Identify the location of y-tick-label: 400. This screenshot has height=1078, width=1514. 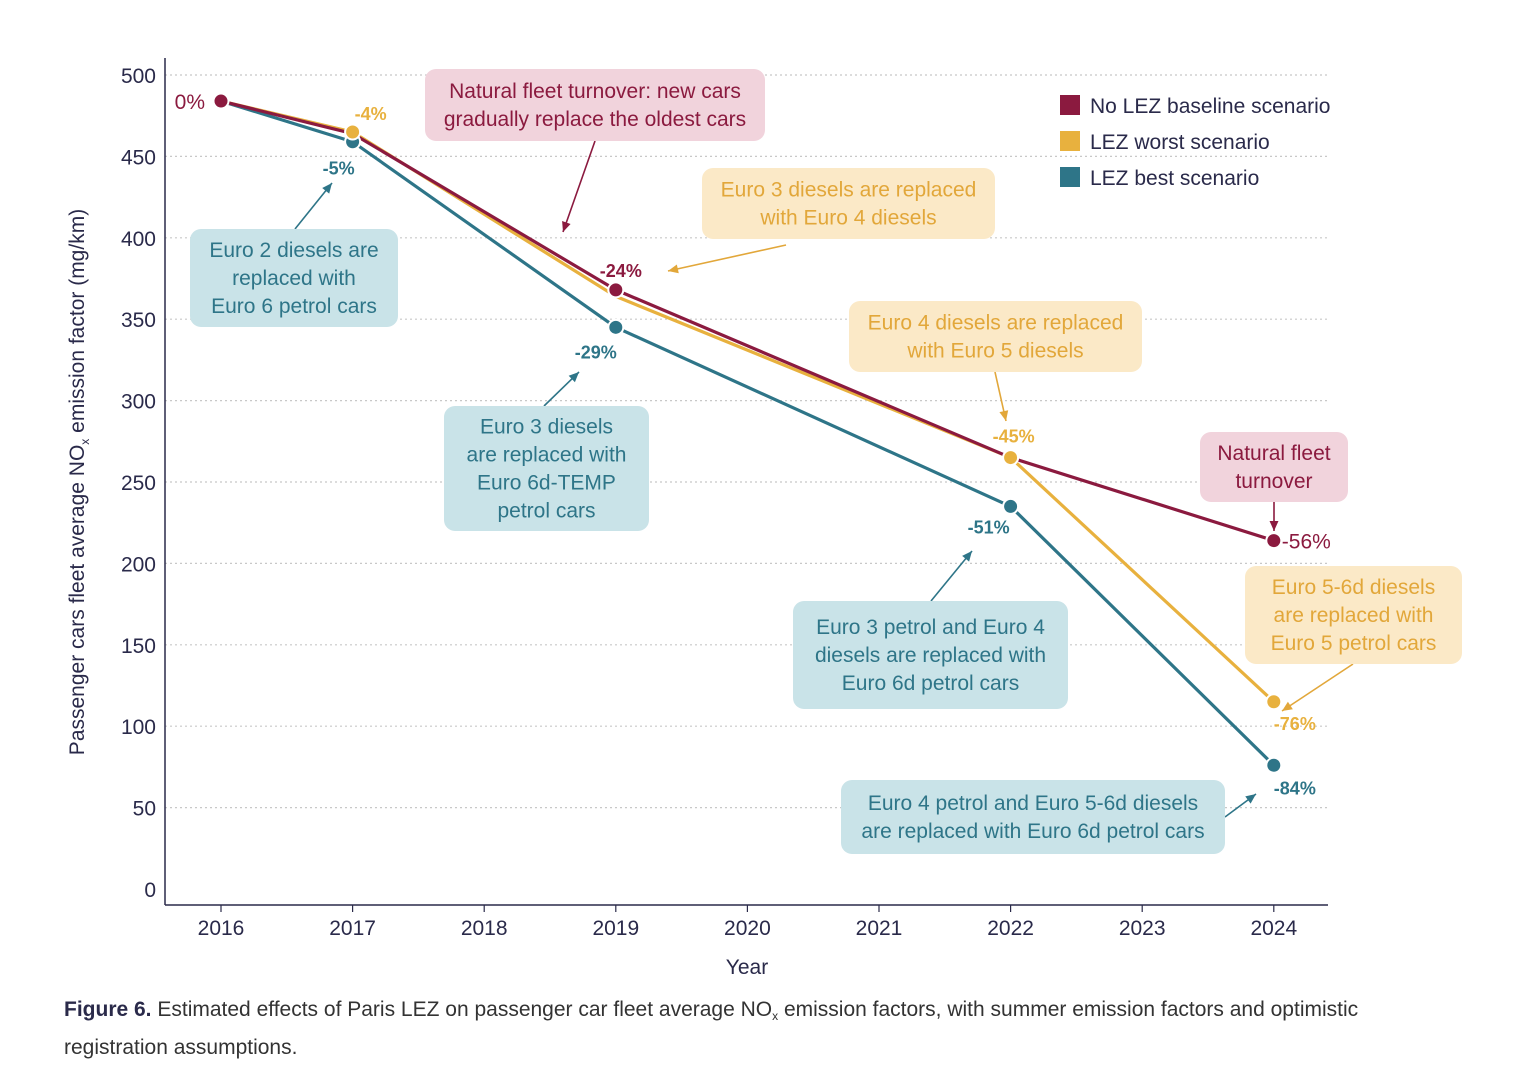
(138, 239).